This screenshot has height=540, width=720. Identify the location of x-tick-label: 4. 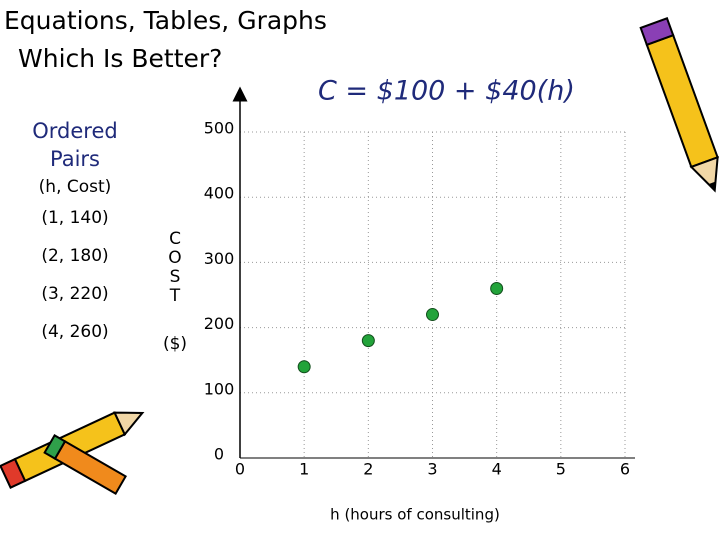
(497, 469).